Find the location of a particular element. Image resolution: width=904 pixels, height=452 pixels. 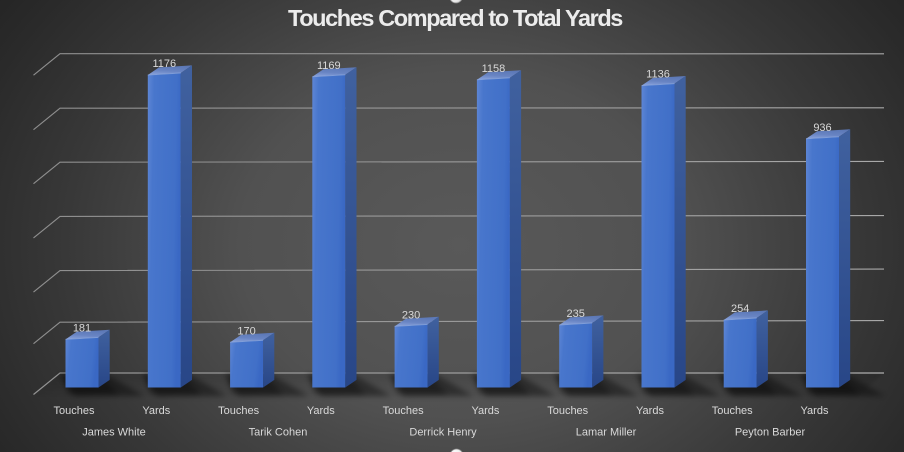

svg-text: 936 is located at coordinates (822, 128).